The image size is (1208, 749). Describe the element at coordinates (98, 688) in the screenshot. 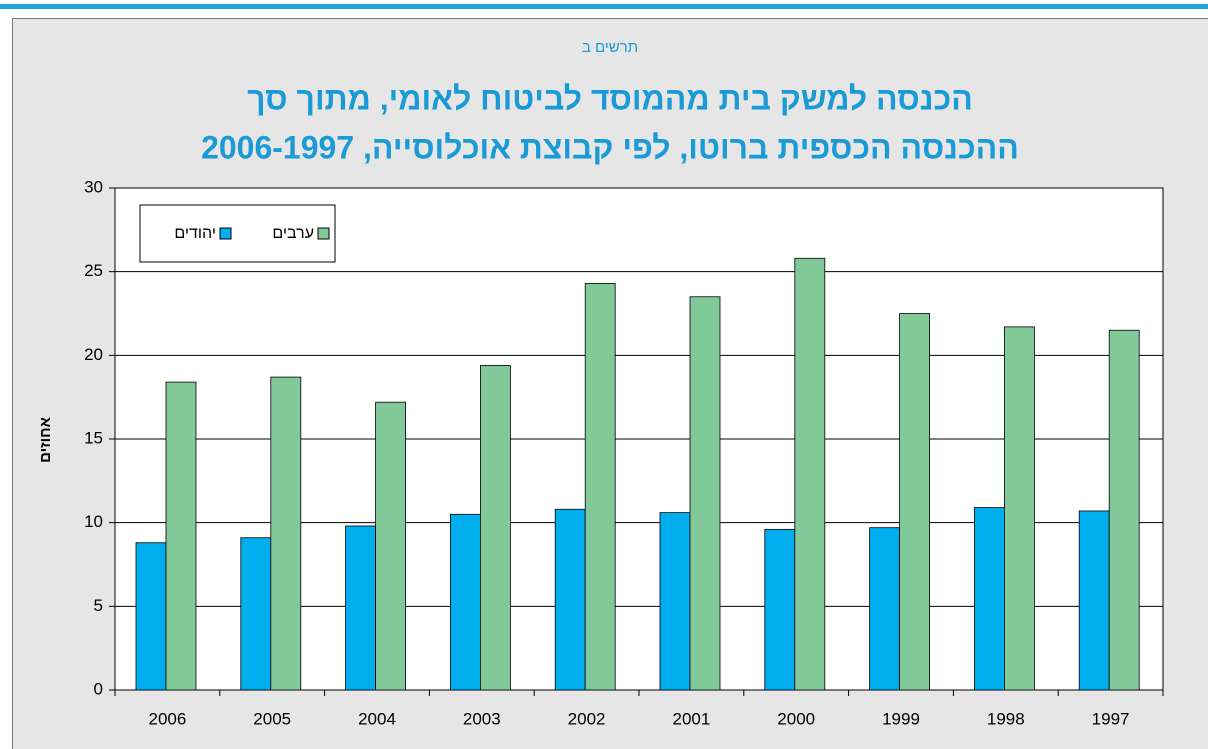

I see `y-tick-label: 0` at that location.